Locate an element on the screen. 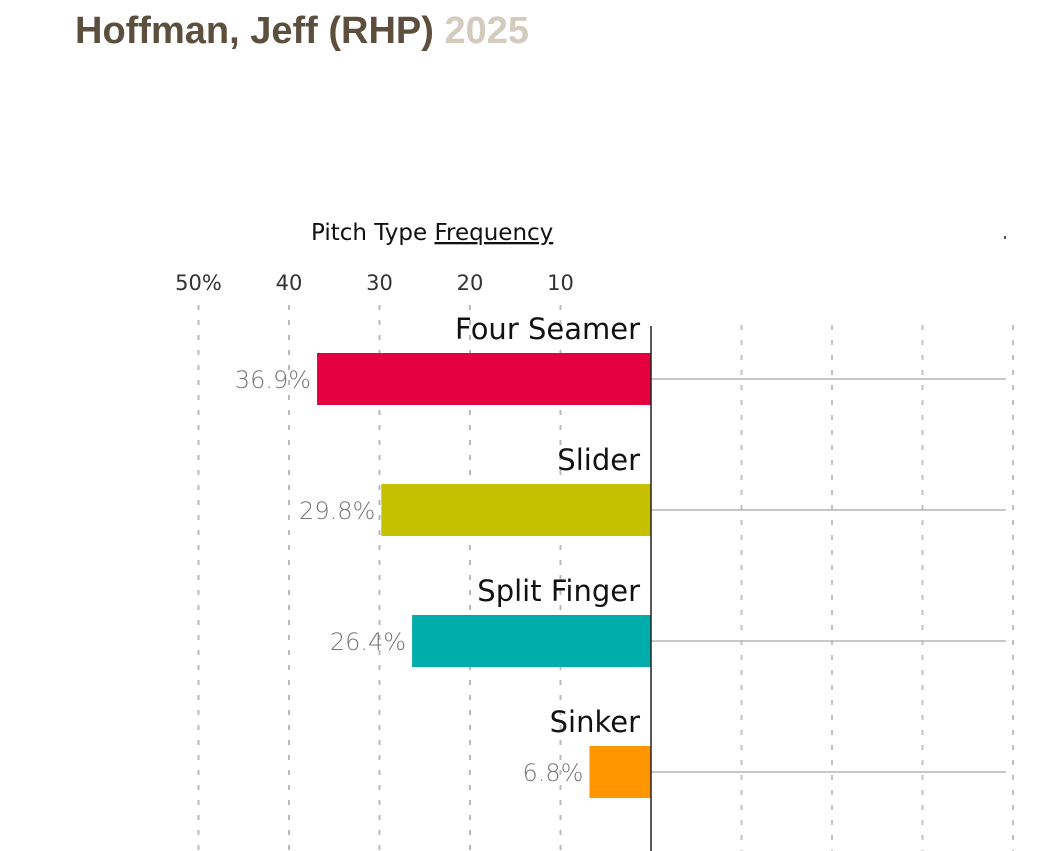 Image resolution: width=1039 pixels, height=851 pixels. value-label: 26.4% is located at coordinates (368, 642).